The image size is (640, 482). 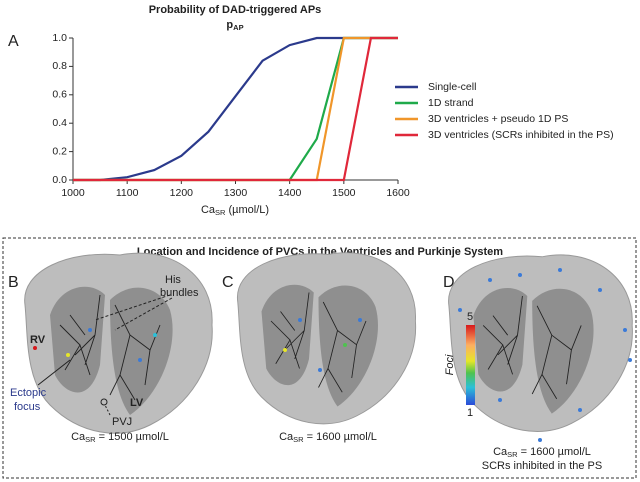 What do you see at coordinates (132, 437) in the screenshot?
I see `caption-rest: = 1500 µmol/L` at bounding box center [132, 437].